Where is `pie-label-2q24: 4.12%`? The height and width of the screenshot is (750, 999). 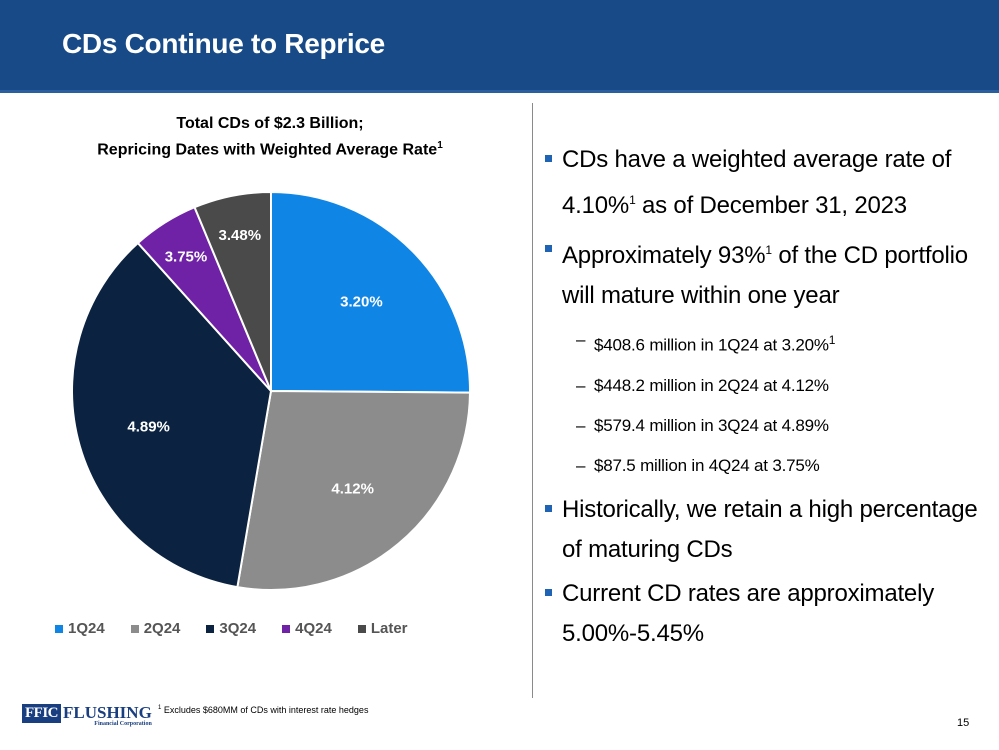 pie-label-2q24: 4.12% is located at coordinates (352, 489).